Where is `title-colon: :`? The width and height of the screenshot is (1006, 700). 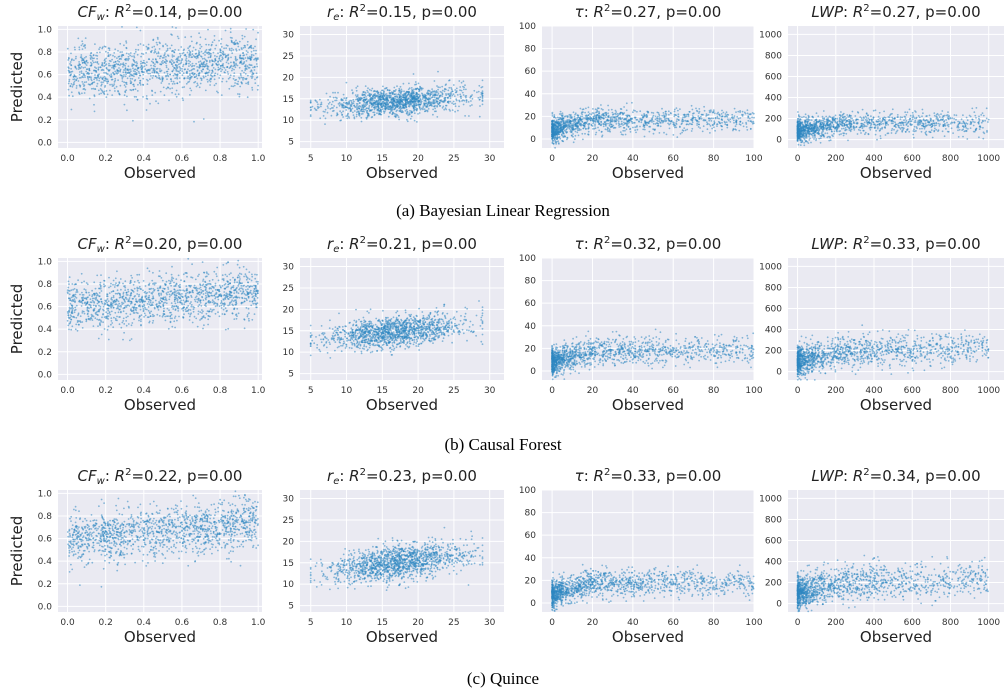
title-colon: : is located at coordinates (589, 12).